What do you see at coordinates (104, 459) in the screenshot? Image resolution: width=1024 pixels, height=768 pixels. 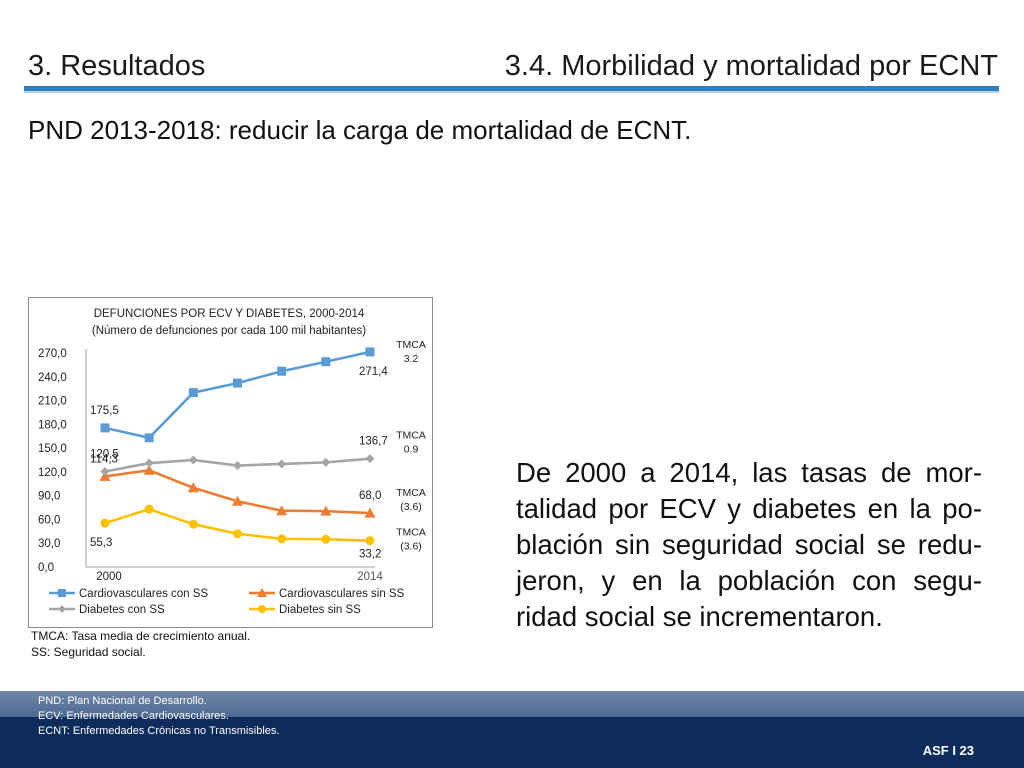 I see `data-label-start: 114,3` at bounding box center [104, 459].